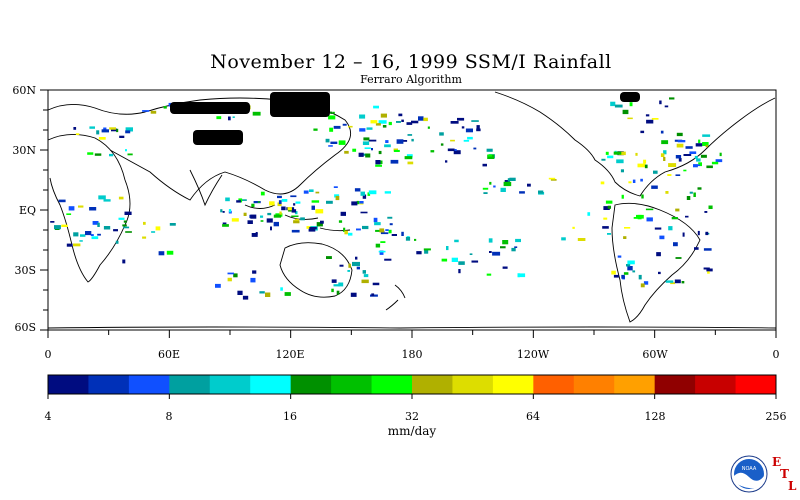 The image size is (800, 500). Describe the element at coordinates (777, 462) in the screenshot. I see `etl-letter-e: E` at that location.